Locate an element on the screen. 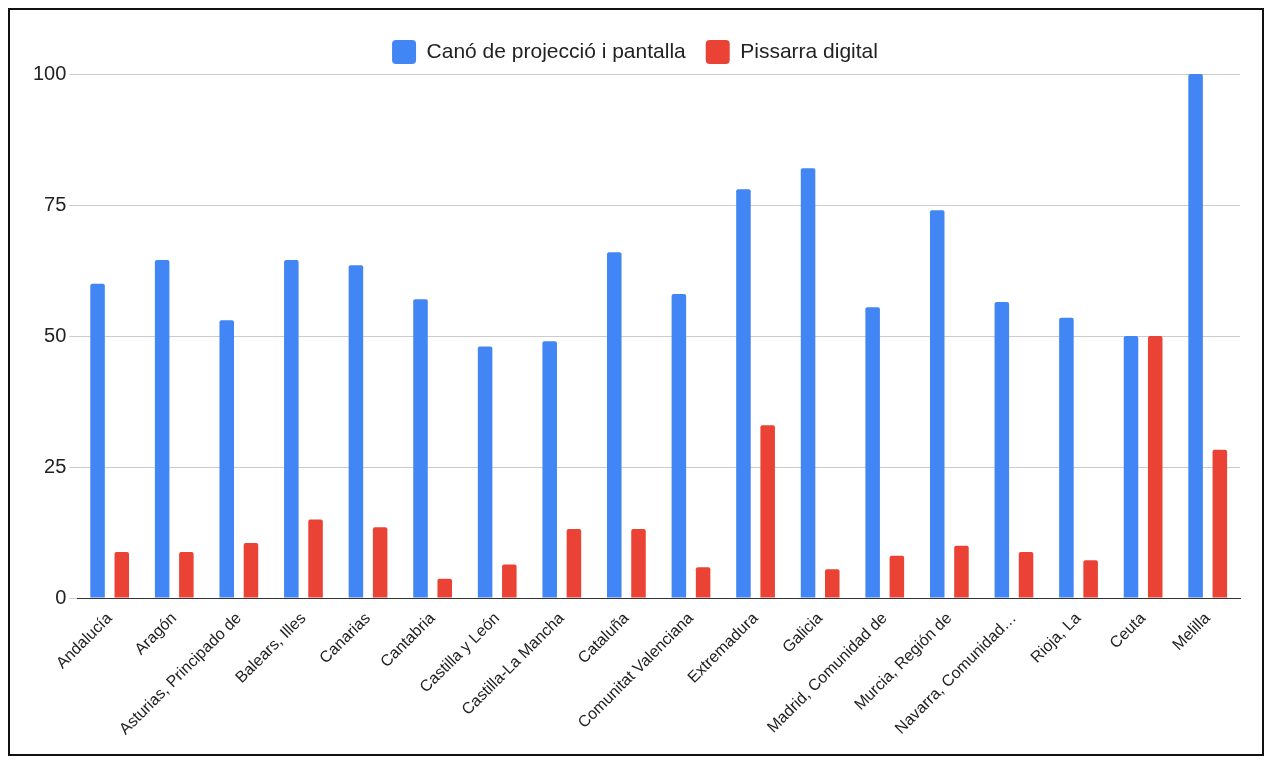 The width and height of the screenshot is (1276, 769). y-tick-label: 25 is located at coordinates (55, 465).